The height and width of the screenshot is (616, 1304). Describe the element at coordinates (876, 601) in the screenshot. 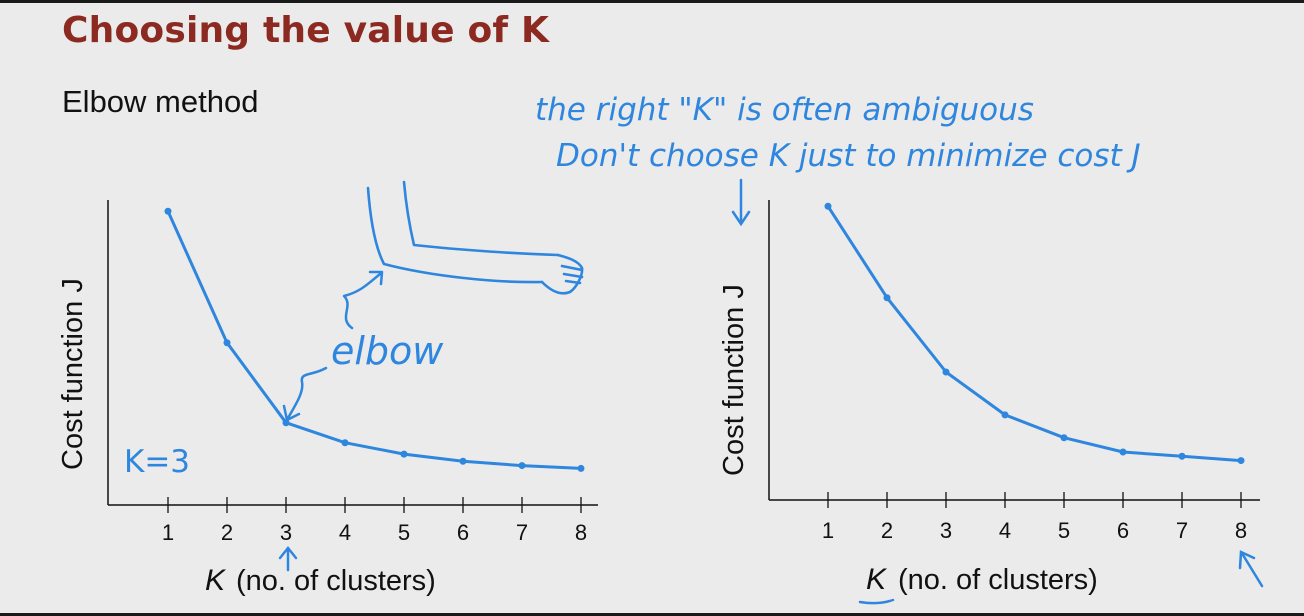

I see `right-k-underline` at that location.